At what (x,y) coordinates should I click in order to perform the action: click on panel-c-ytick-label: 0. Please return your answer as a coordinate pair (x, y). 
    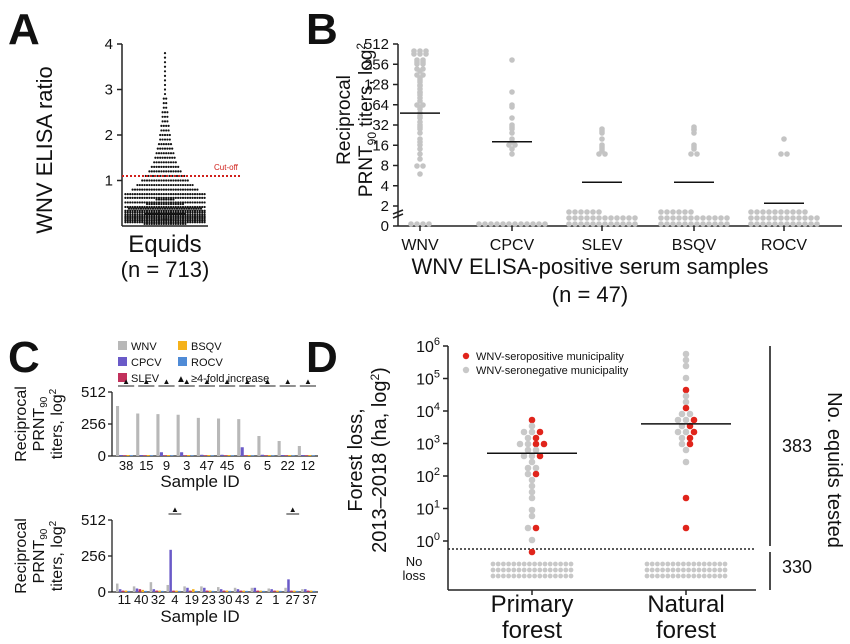
    Looking at the image, I should click on (102, 592).